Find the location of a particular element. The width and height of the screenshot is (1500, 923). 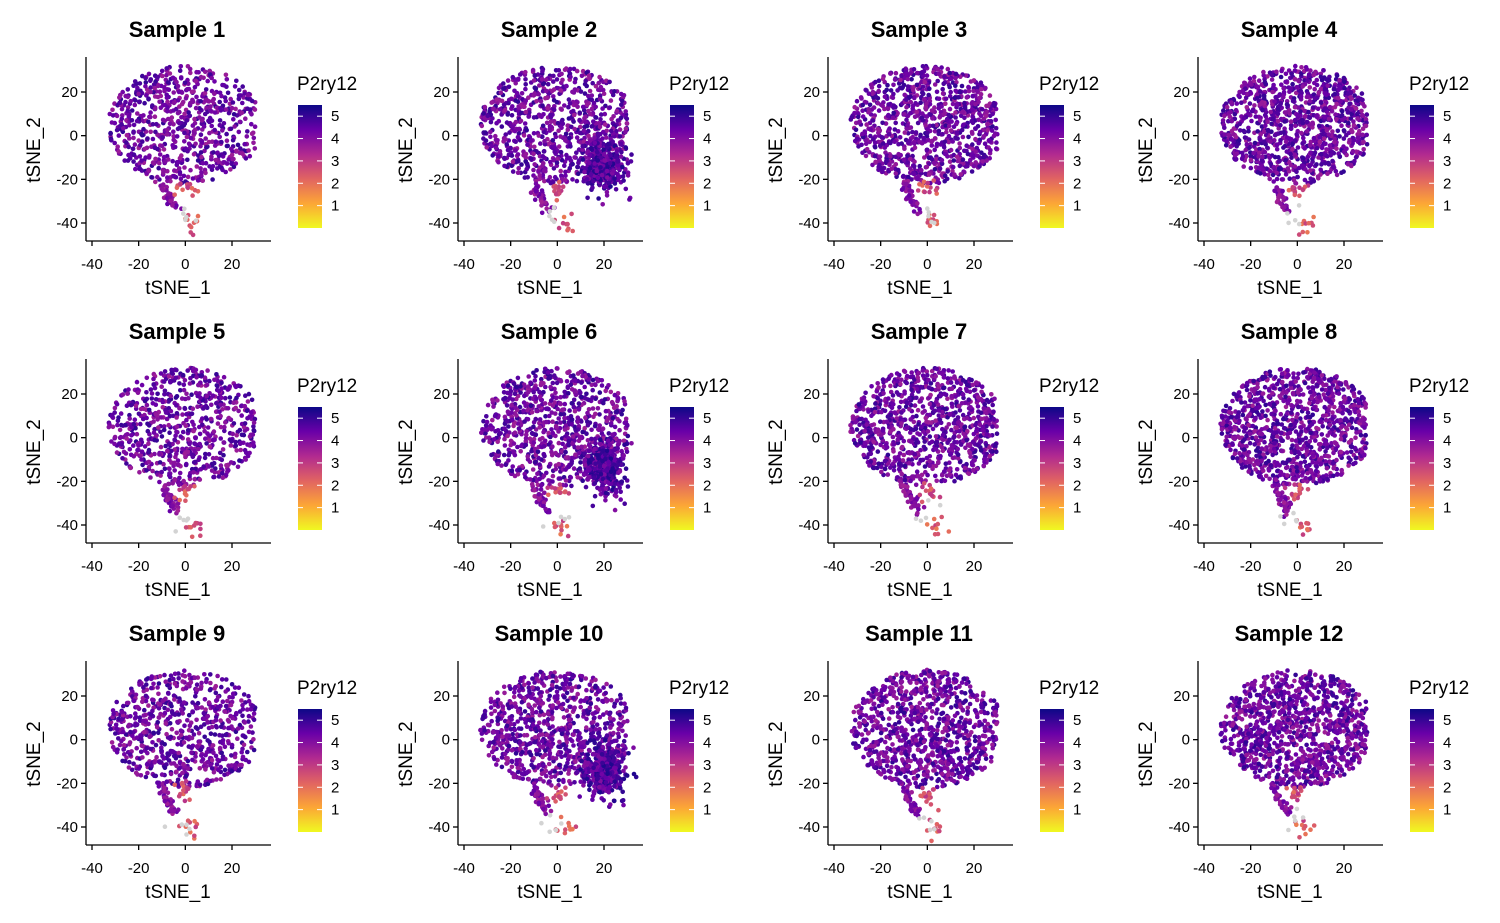

y-tick-label: 0 is located at coordinates (446, 136).